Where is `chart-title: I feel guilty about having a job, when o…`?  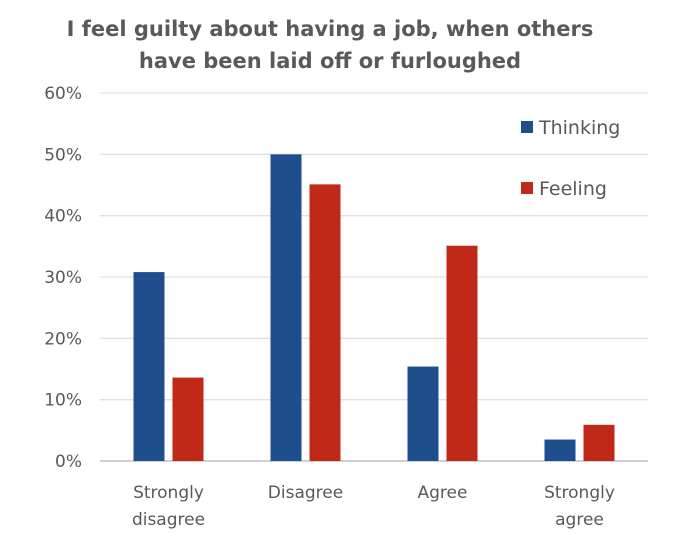 chart-title: I feel guilty about having a job, when o… is located at coordinates (330, 29).